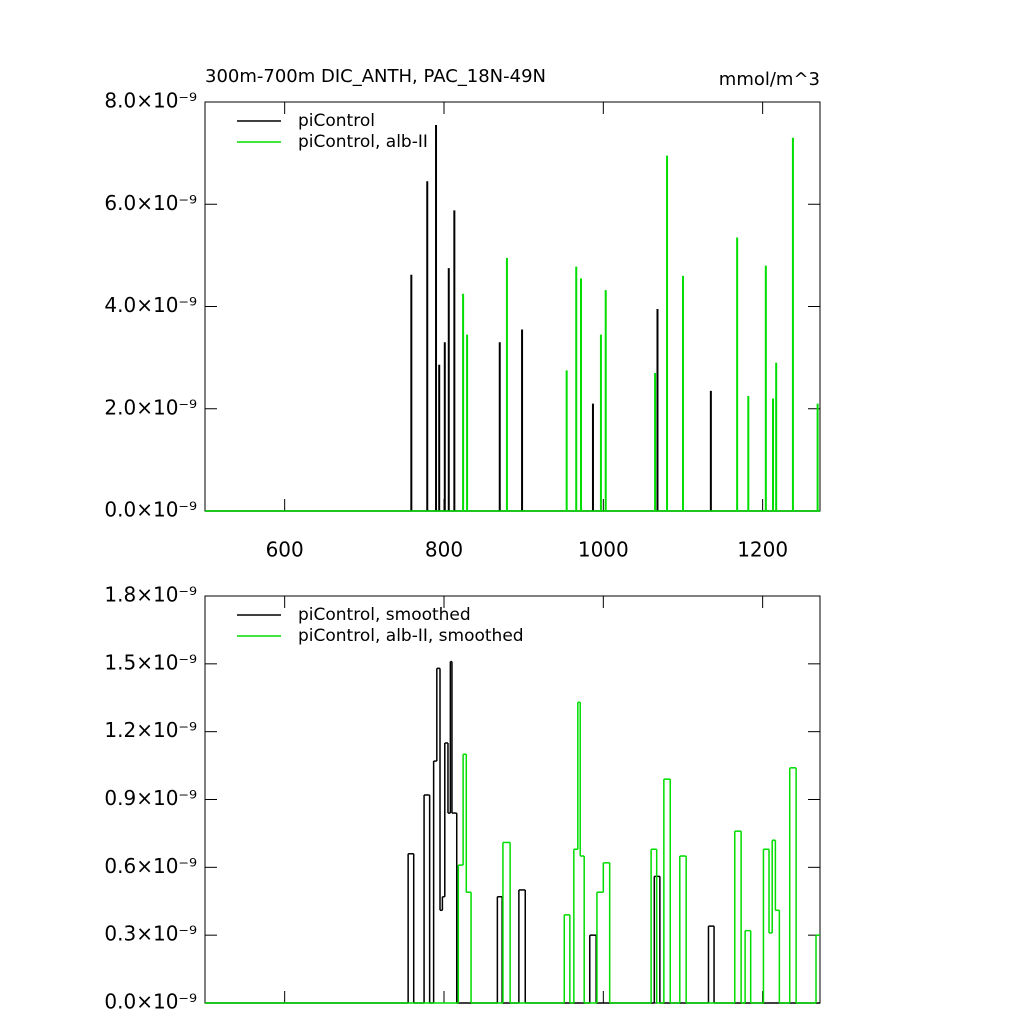 This screenshot has height=1028, width=1024. Describe the element at coordinates (150, 203) in the screenshot. I see `y-tick-label: 6.0×10⁻⁹` at that location.